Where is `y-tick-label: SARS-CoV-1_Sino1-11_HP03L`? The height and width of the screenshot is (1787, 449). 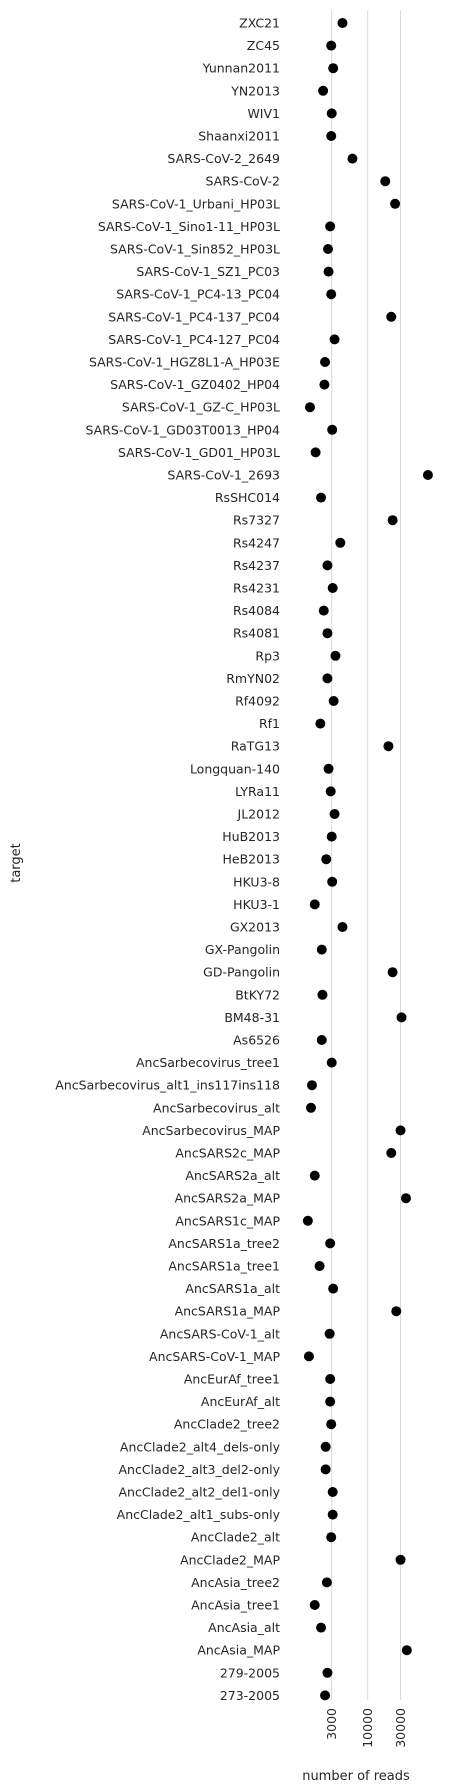
y-tick-label: SARS-CoV-1_Sino1-11_HP03L is located at coordinates (189, 226).